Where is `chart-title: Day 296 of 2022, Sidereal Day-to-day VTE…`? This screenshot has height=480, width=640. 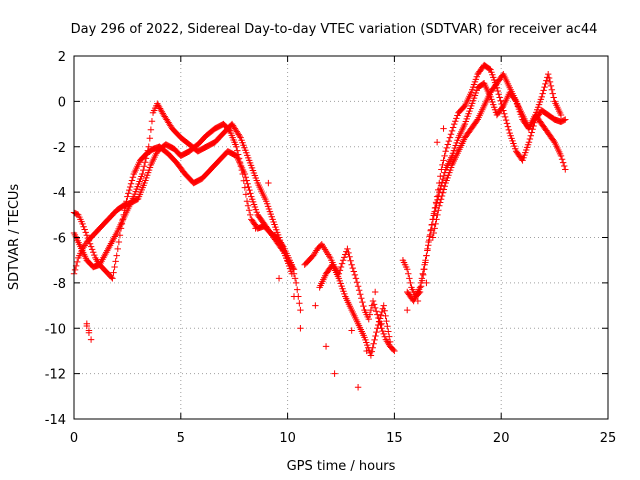 chart-title: Day 296 of 2022, Sidereal Day-to-day VTE… is located at coordinates (334, 29).